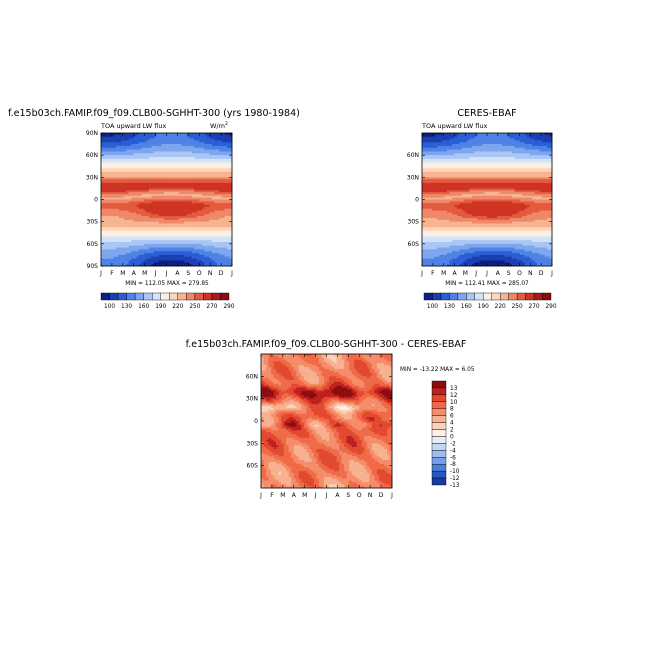 This screenshot has height=654, width=654. What do you see at coordinates (210, 273) in the screenshot?
I see `x-tick-label: N` at bounding box center [210, 273].